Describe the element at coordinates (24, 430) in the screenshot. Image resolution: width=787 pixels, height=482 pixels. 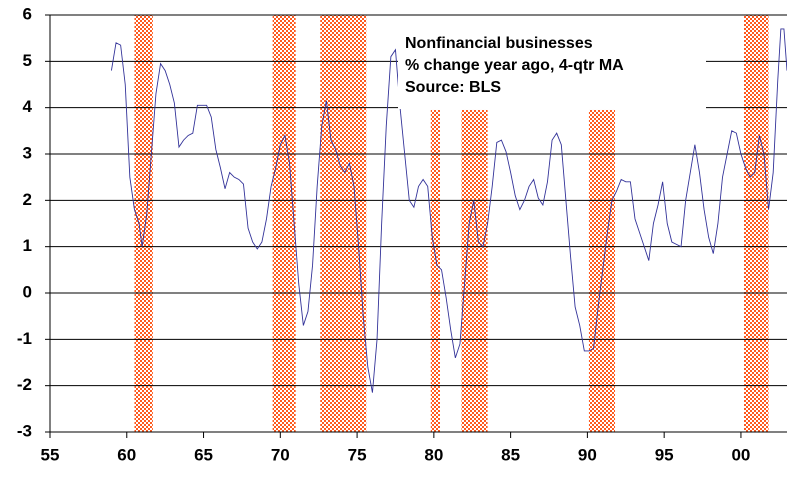
I see `y-tick-label: -3` at that location.